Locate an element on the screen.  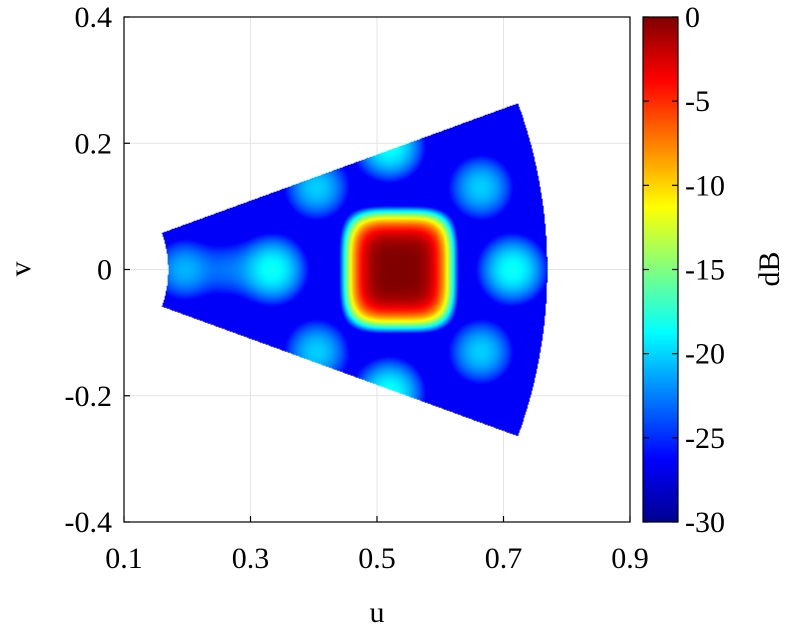
colorbar-tick-label: -25 is located at coordinates (705, 438).